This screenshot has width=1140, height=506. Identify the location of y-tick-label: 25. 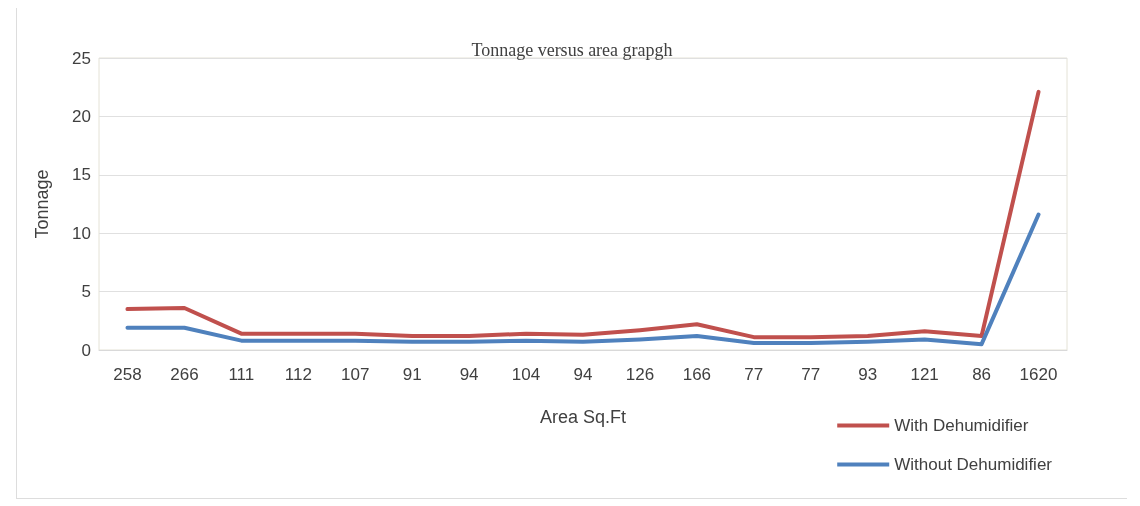
(81, 58).